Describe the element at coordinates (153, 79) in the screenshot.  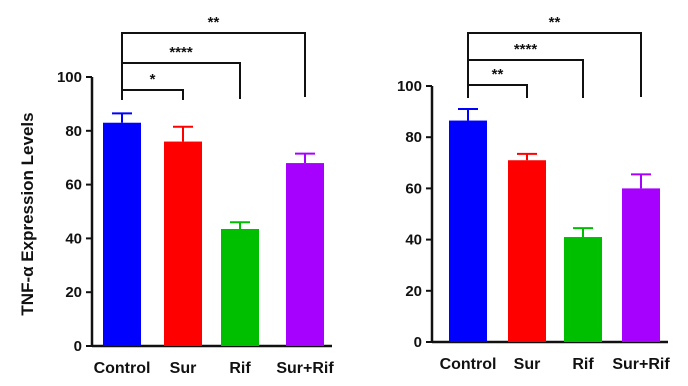
I see `significance-label: *` at that location.